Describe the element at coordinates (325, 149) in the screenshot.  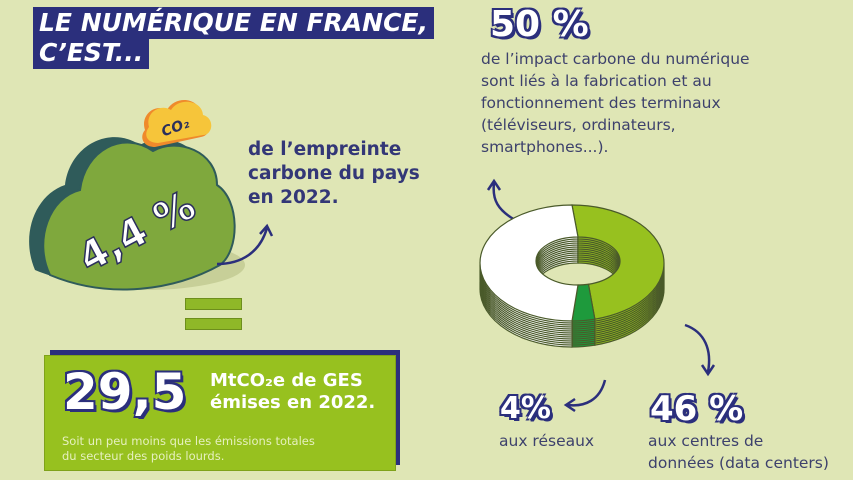
I see `cloud-caption-line: de l’empreinte` at that location.